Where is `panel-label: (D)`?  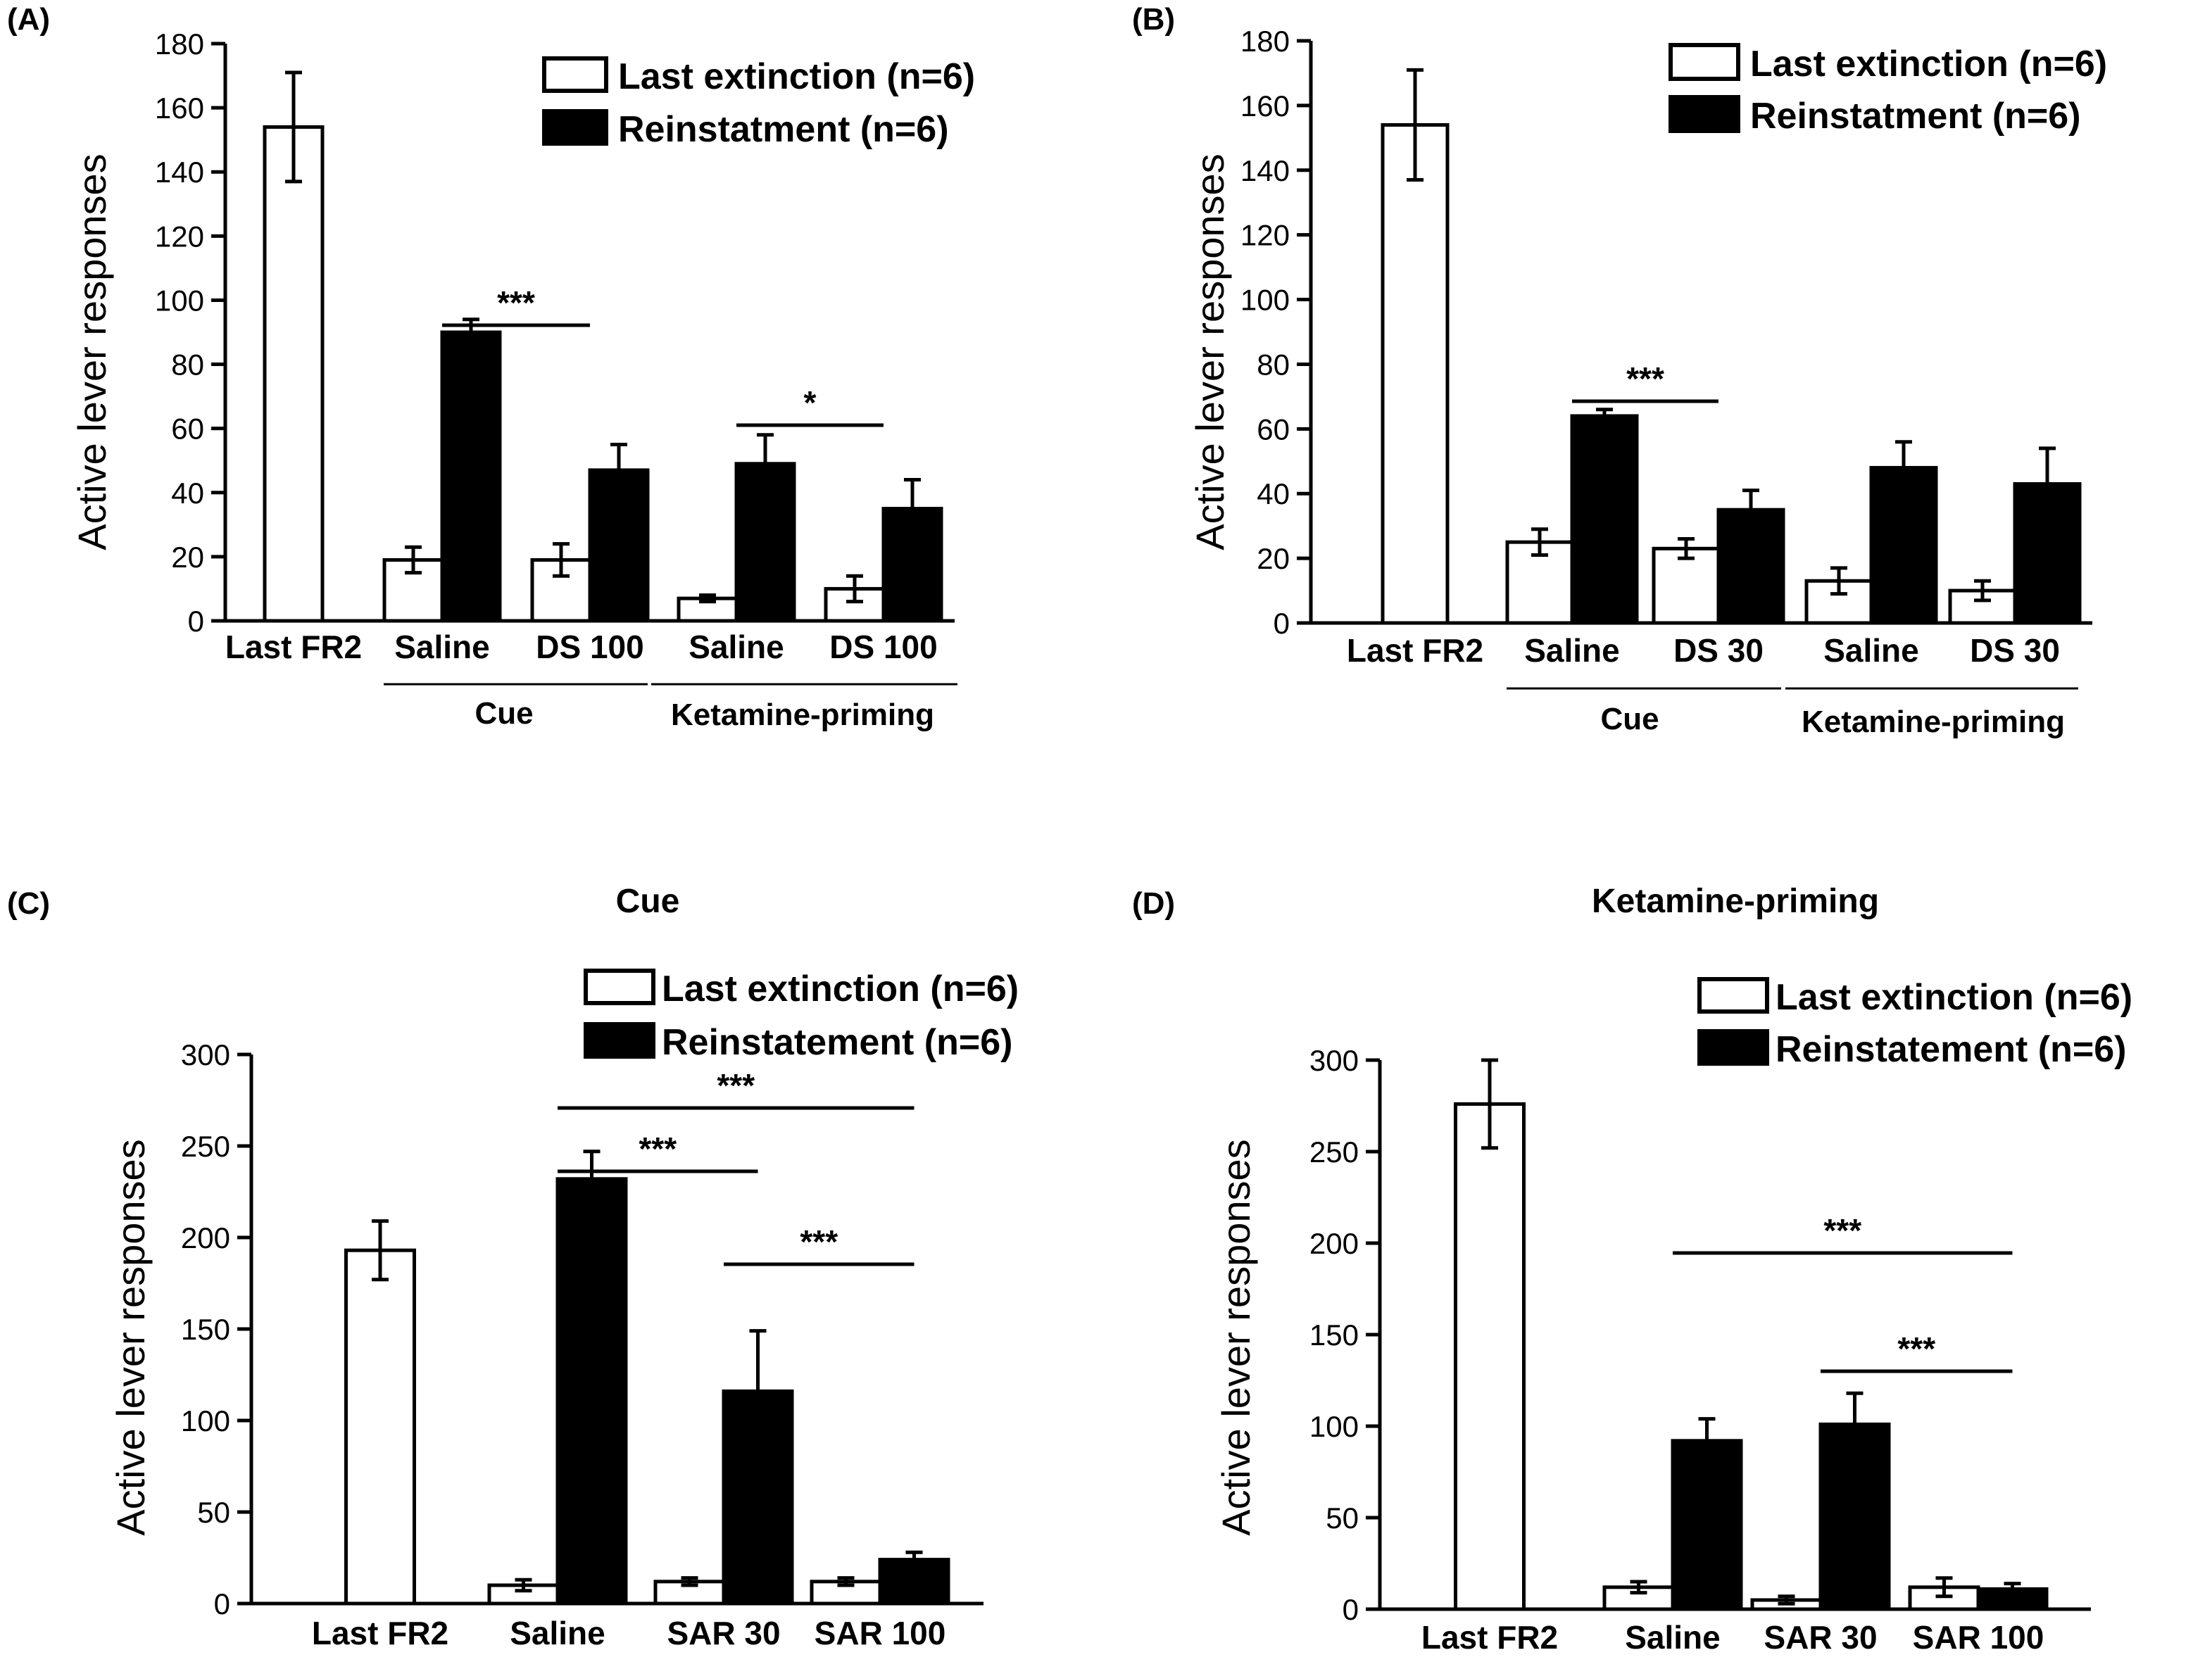
panel-label: (D) is located at coordinates (1153, 903).